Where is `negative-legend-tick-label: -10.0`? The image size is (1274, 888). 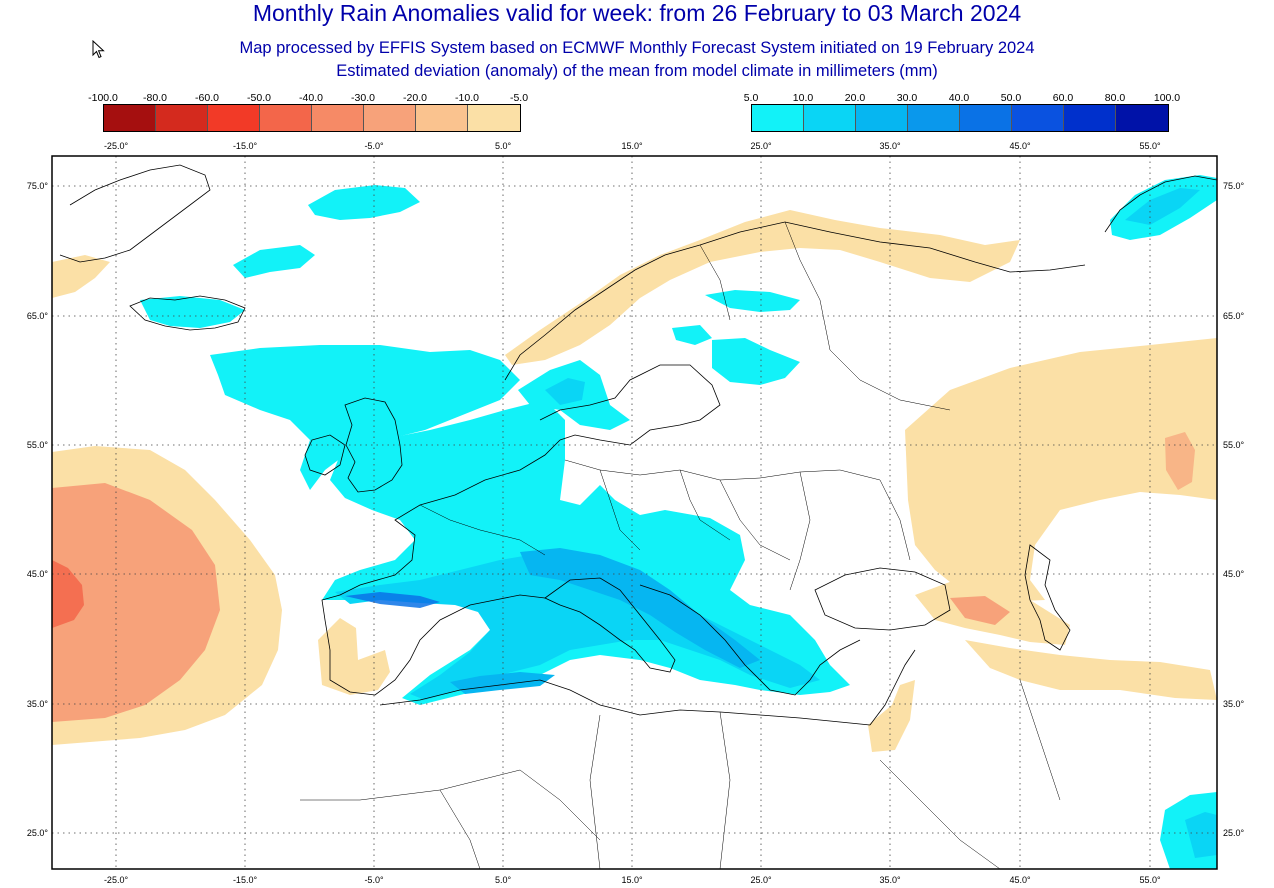
negative-legend-tick-label: -10.0 is located at coordinates (467, 98).